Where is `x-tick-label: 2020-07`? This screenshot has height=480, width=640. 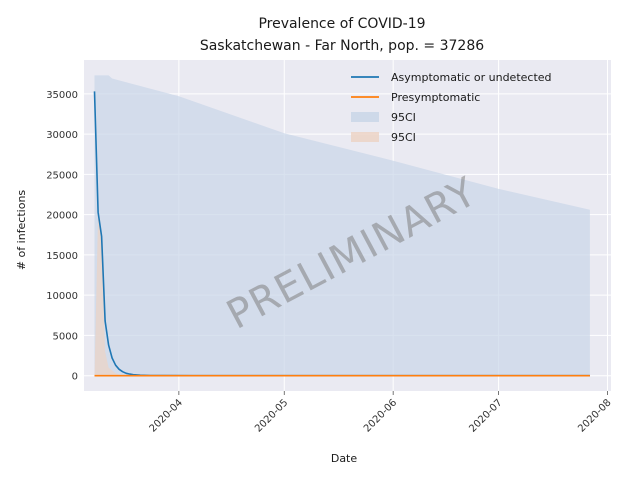
x-tick-label: 2020-07 is located at coordinates (485, 415).